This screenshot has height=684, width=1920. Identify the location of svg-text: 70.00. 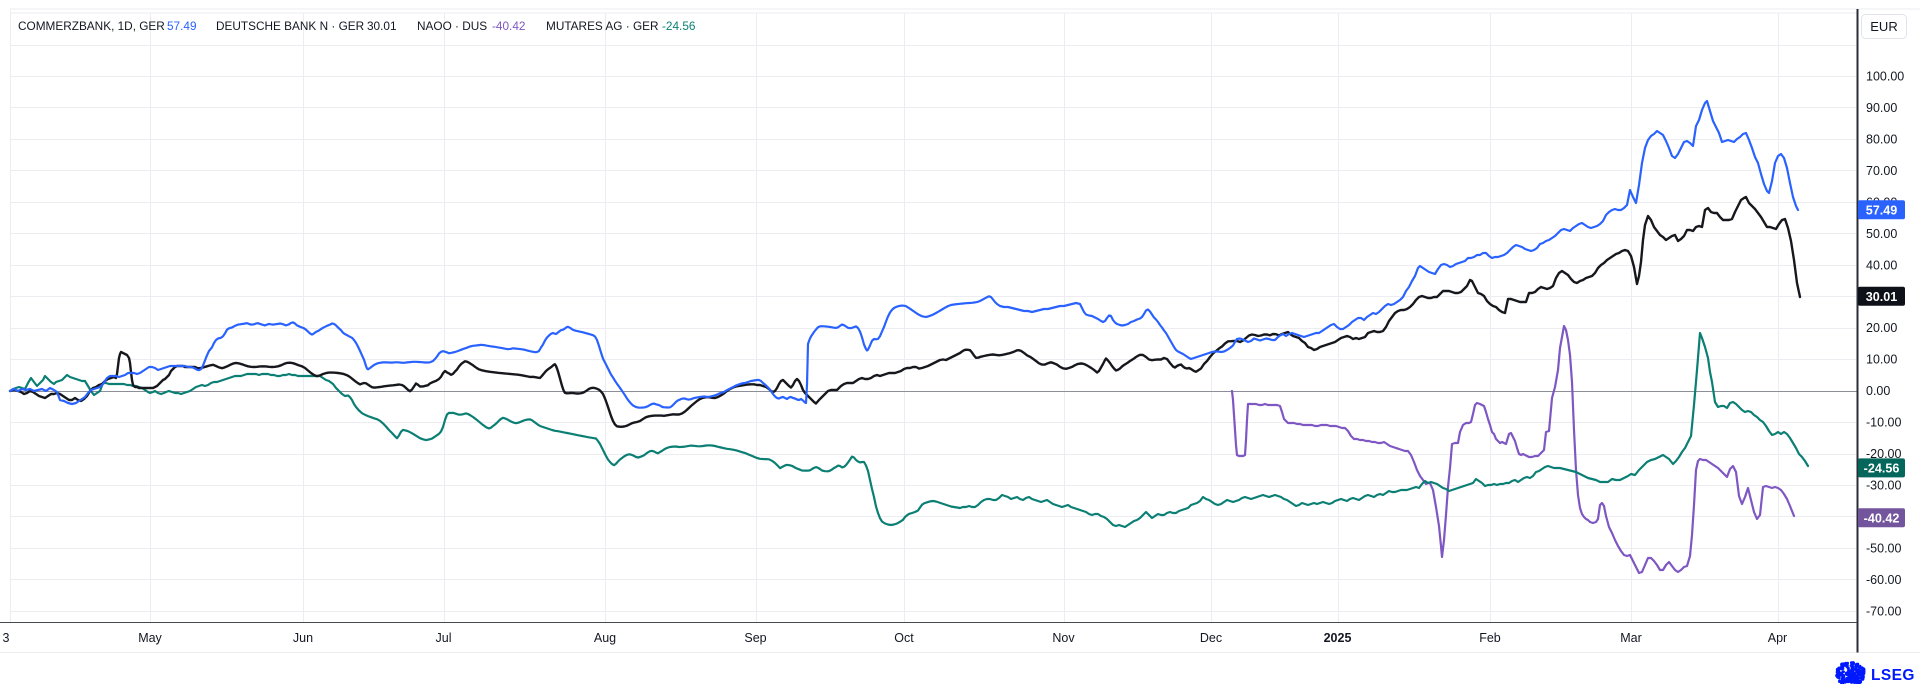
(1881, 171).